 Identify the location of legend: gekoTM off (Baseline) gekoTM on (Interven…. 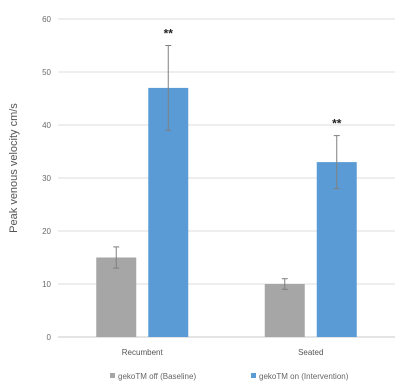
(229, 376).